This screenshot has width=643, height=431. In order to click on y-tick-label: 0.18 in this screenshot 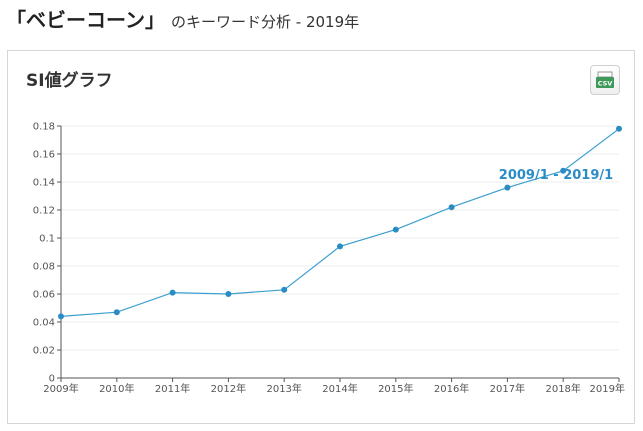, I will do `click(44, 127)`.